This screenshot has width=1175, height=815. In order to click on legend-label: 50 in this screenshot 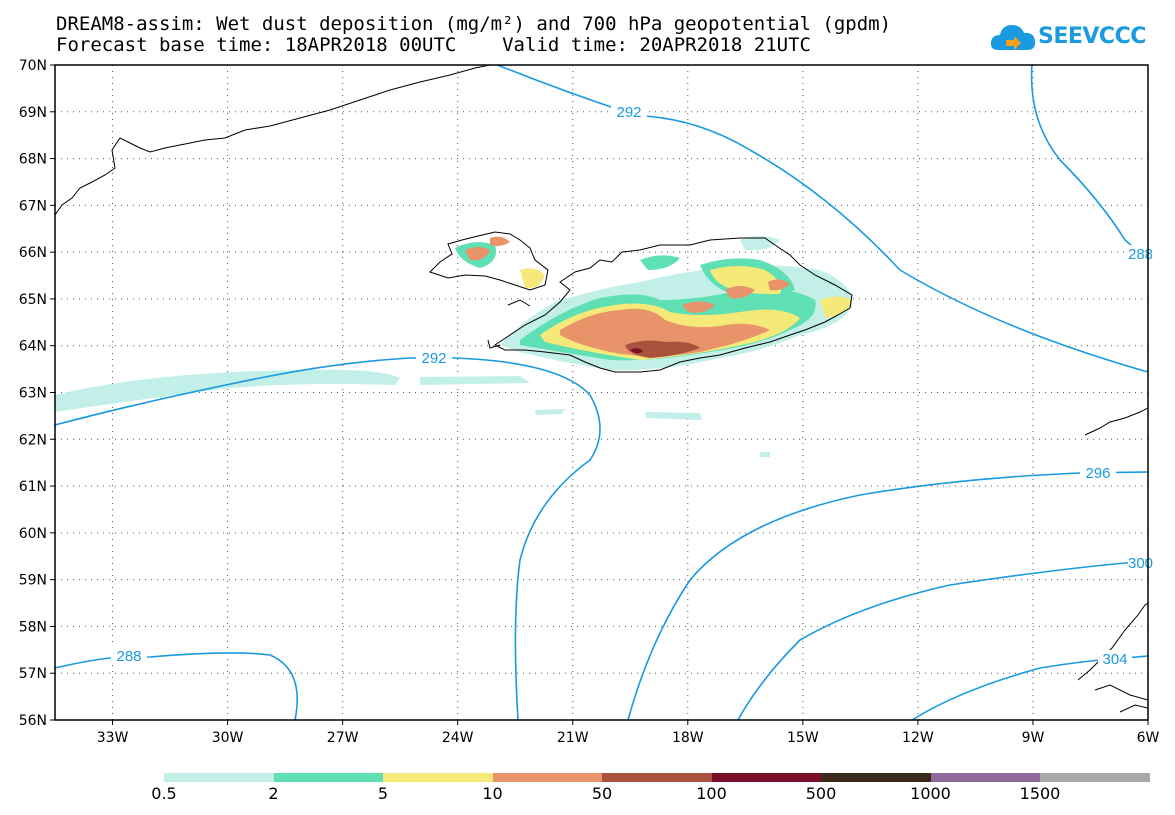, I will do `click(602, 793)`.